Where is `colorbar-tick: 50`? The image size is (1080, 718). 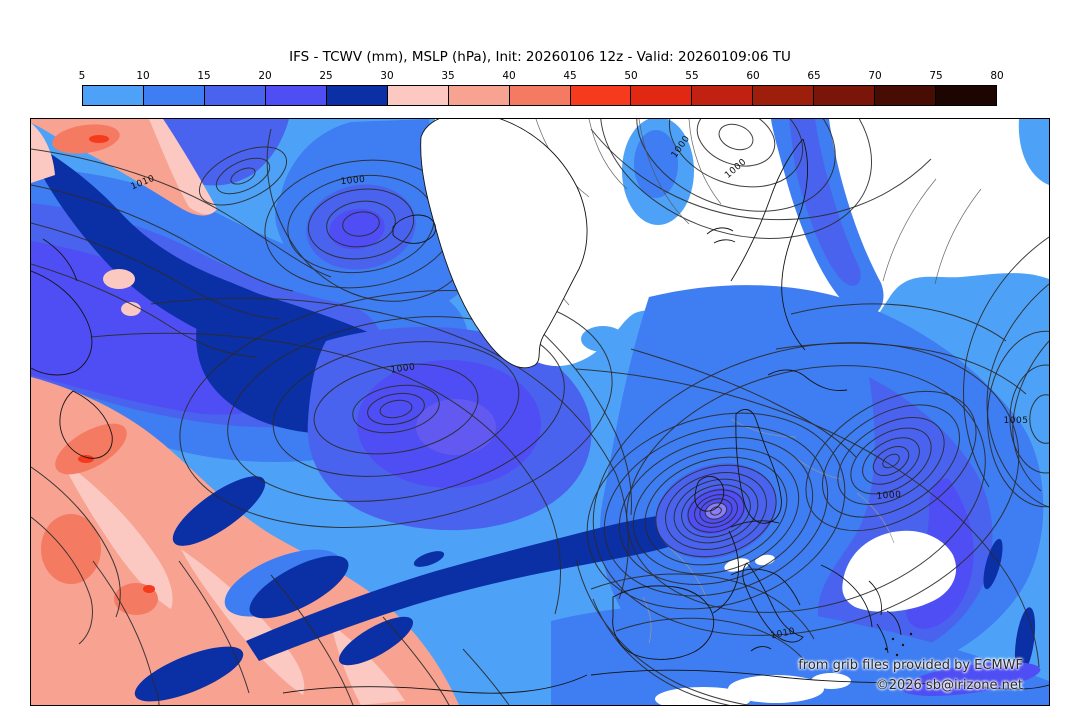 colorbar-tick: 50 is located at coordinates (631, 76).